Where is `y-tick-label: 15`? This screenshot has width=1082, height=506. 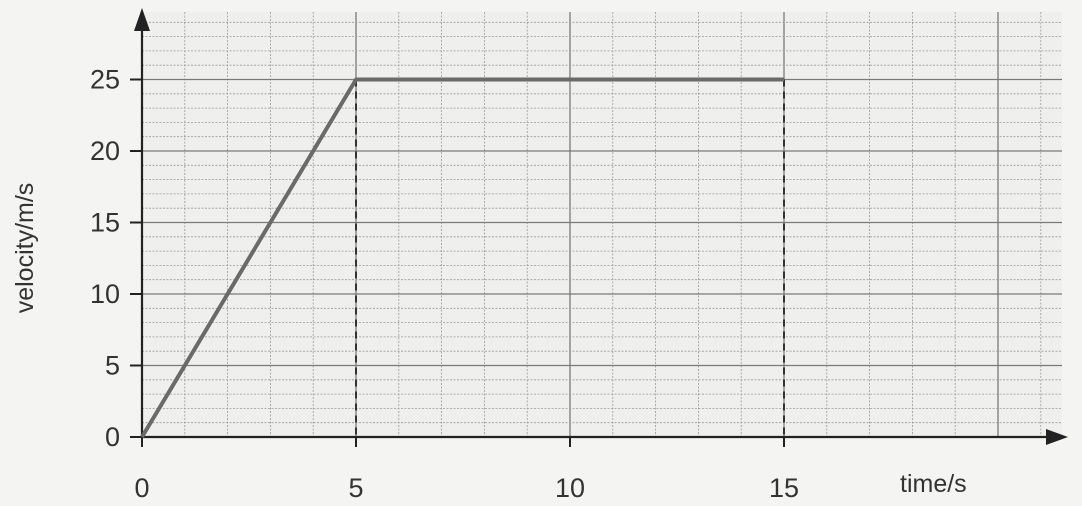
y-tick-label: 15 is located at coordinates (105, 223).